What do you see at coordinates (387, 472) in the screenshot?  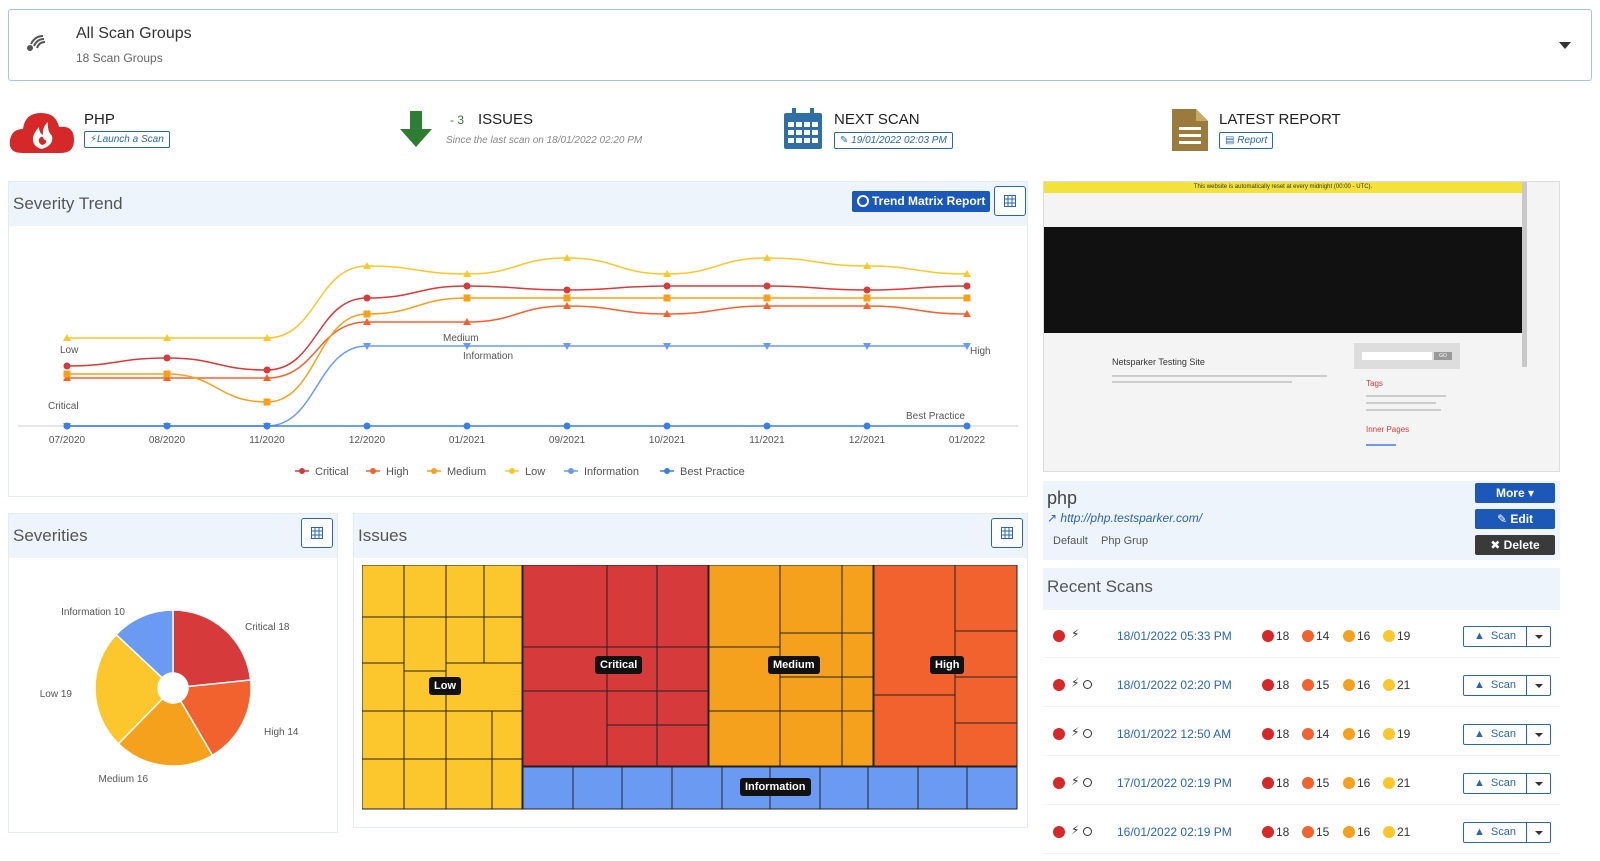 I see `legend-item: High` at bounding box center [387, 472].